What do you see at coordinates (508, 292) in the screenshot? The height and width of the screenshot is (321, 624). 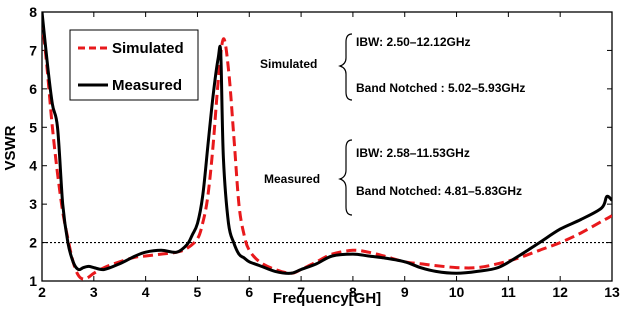 I see `x-tick-label: 11` at bounding box center [508, 292].